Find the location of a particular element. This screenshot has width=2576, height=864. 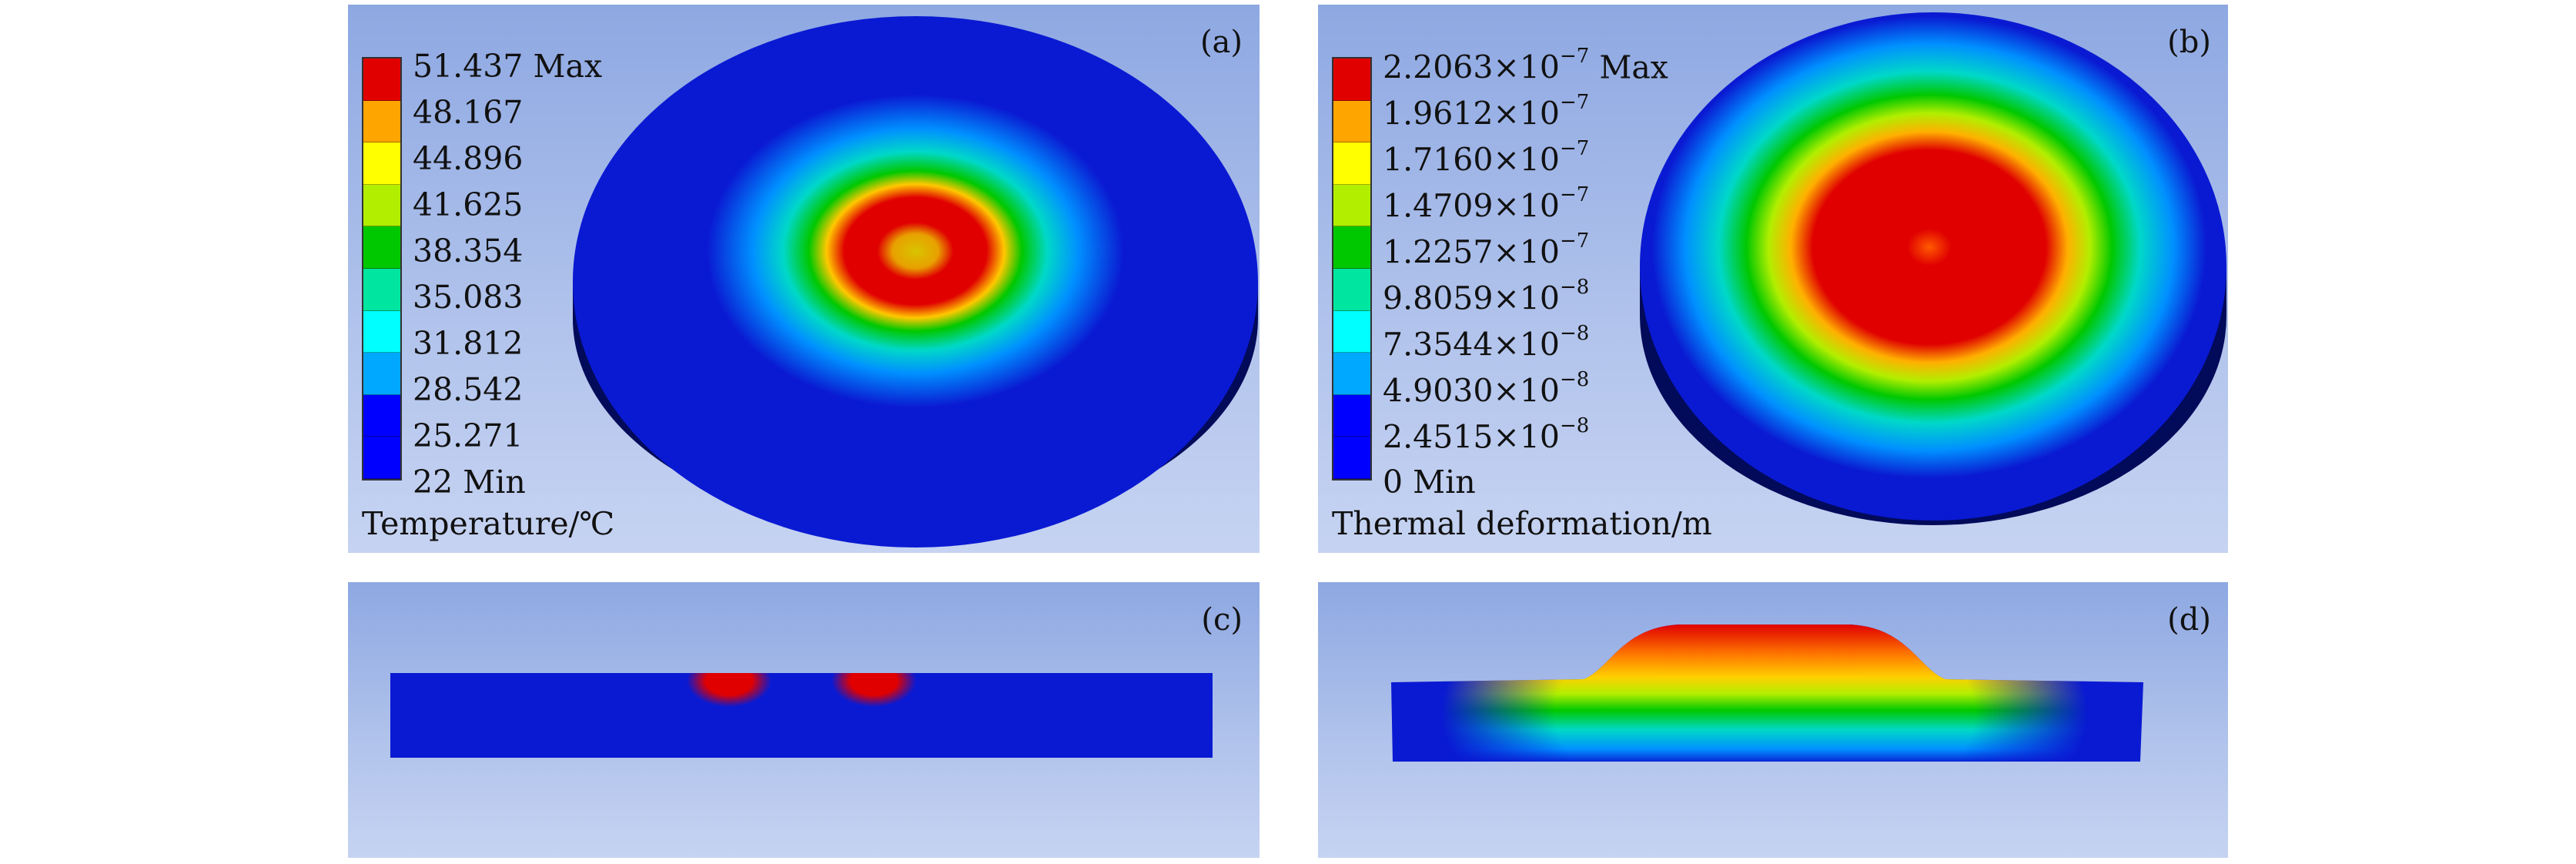

legend-label: 0 Min is located at coordinates (1429, 482).